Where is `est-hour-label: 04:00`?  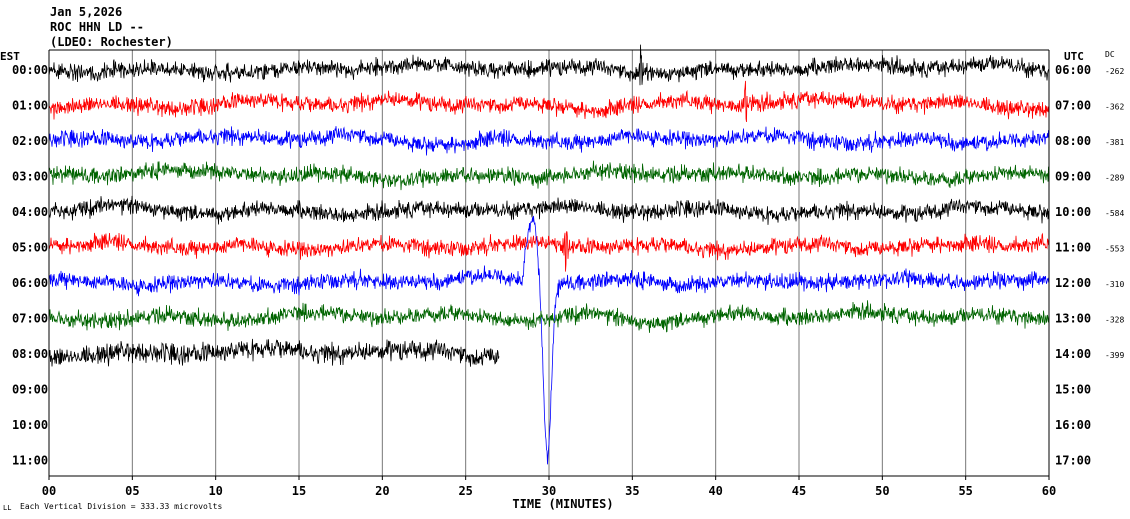 est-hour-label: 04:00 is located at coordinates (30, 212).